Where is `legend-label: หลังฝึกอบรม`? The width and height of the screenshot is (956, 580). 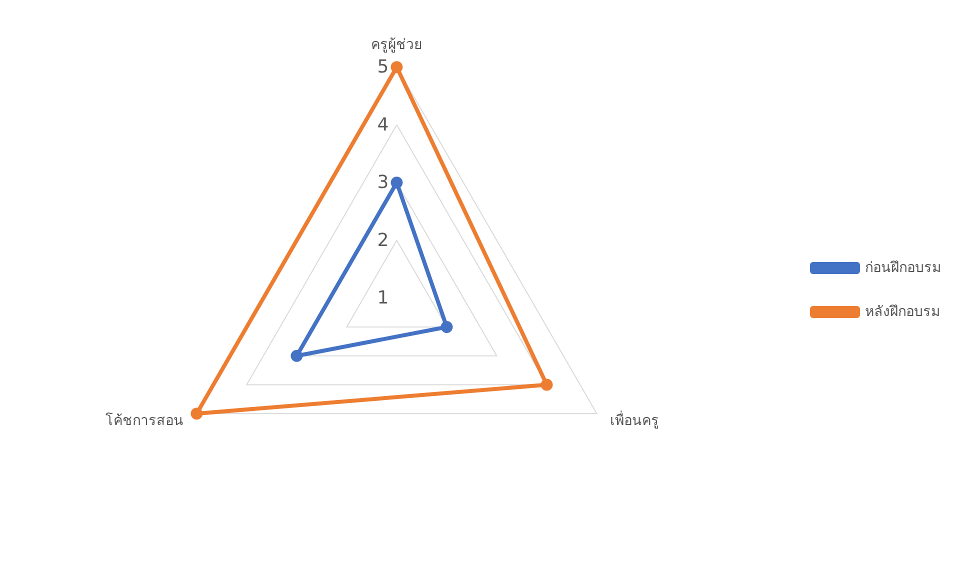
legend-label: หลังฝึกอบรม is located at coordinates (902, 312).